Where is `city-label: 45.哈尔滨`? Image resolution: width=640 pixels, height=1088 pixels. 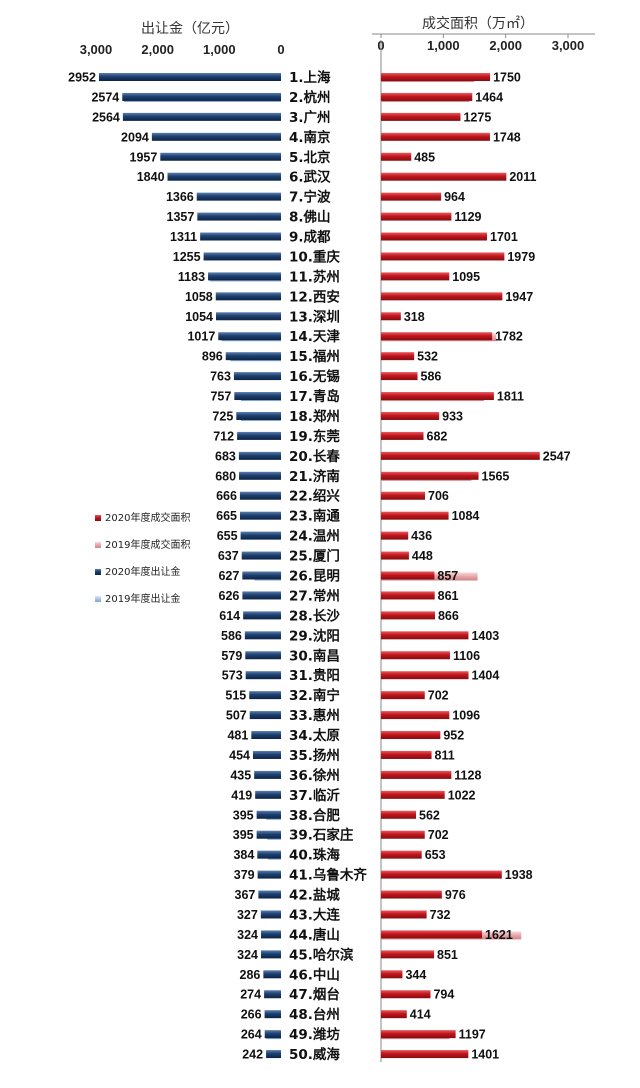 city-label: 45.哈尔滨 is located at coordinates (321, 954).